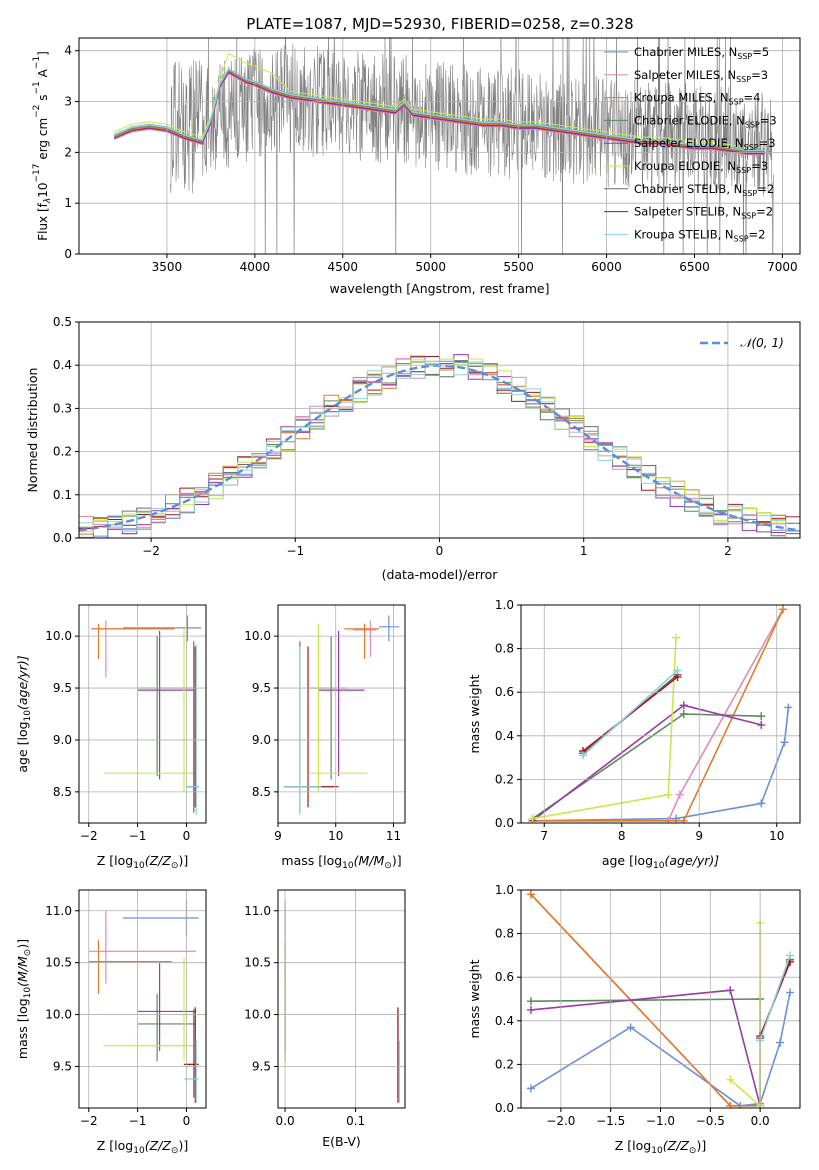 This screenshot has height=1170, width=819. I want to click on x-tick-label: −1, so click(295, 551).